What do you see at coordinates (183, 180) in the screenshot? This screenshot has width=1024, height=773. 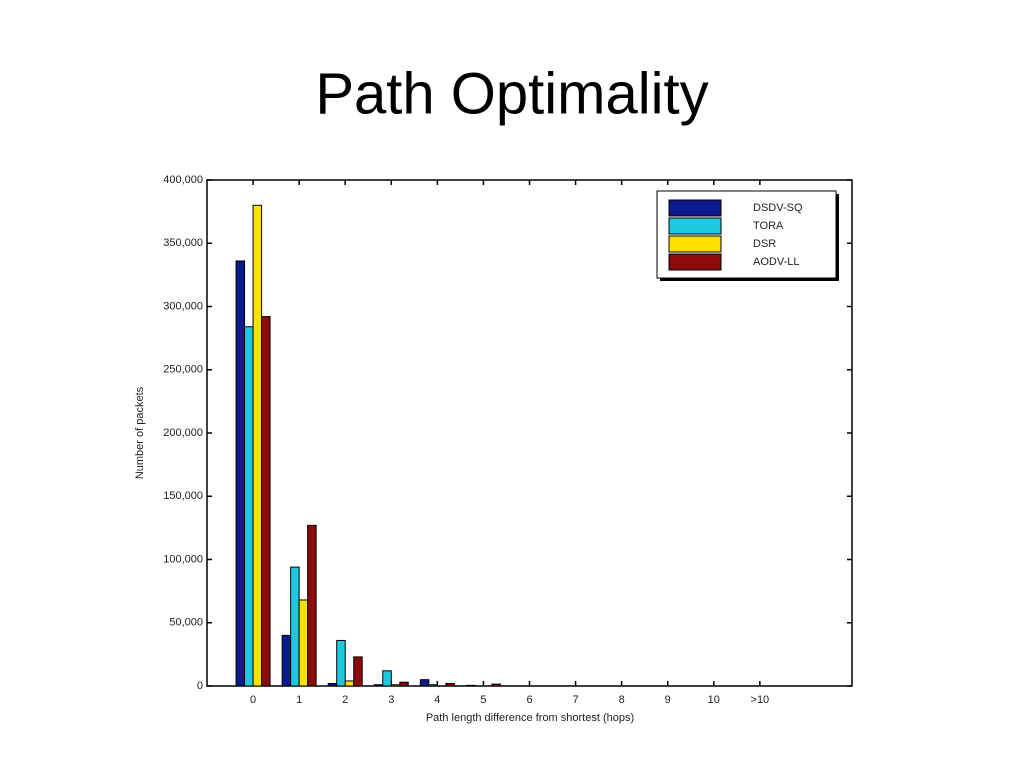 I see `y-tick-label: 400,000` at bounding box center [183, 180].